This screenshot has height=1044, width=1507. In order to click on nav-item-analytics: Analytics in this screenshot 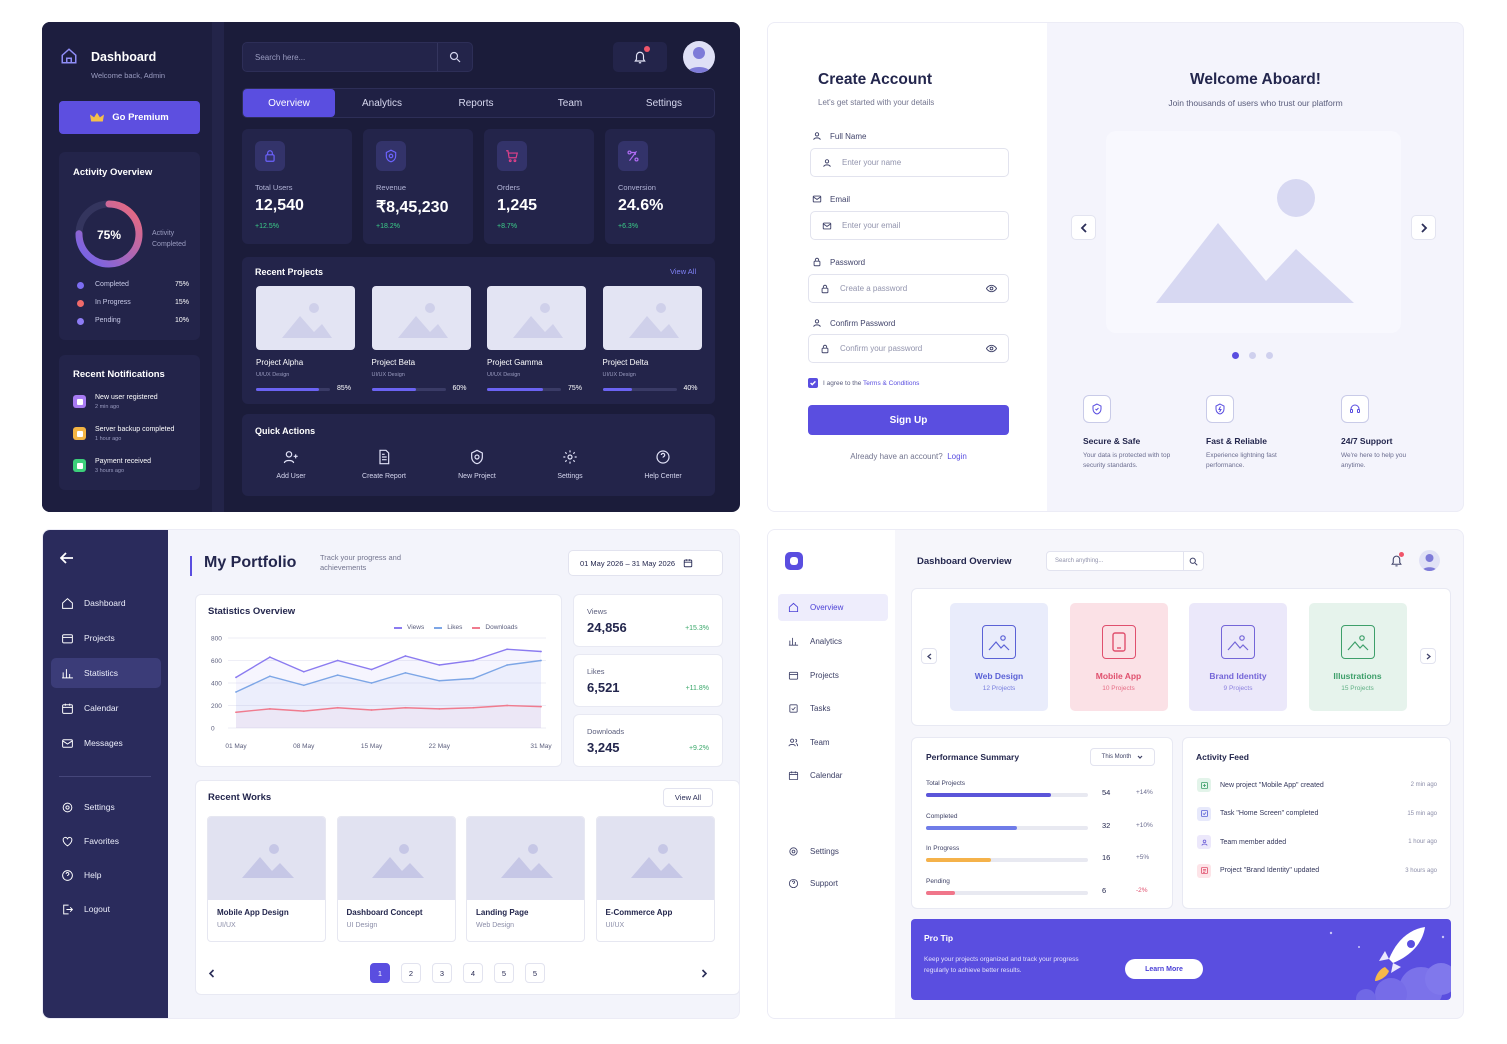, I will do `click(833, 641)`.